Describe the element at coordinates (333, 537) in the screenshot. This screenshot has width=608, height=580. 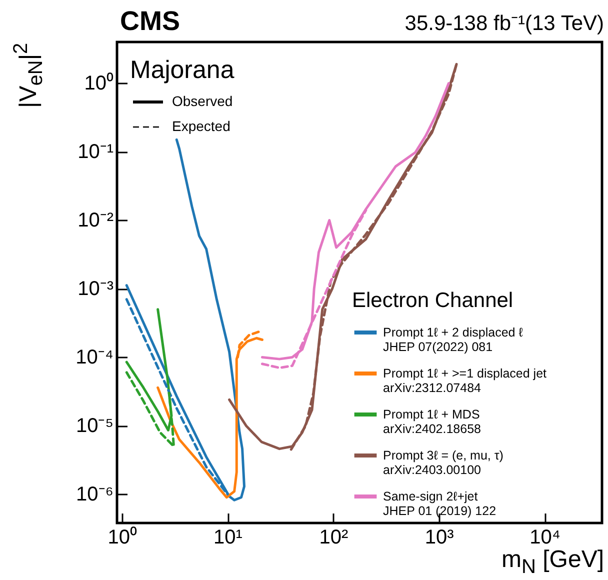
I see `x-tick-label: 10²` at that location.